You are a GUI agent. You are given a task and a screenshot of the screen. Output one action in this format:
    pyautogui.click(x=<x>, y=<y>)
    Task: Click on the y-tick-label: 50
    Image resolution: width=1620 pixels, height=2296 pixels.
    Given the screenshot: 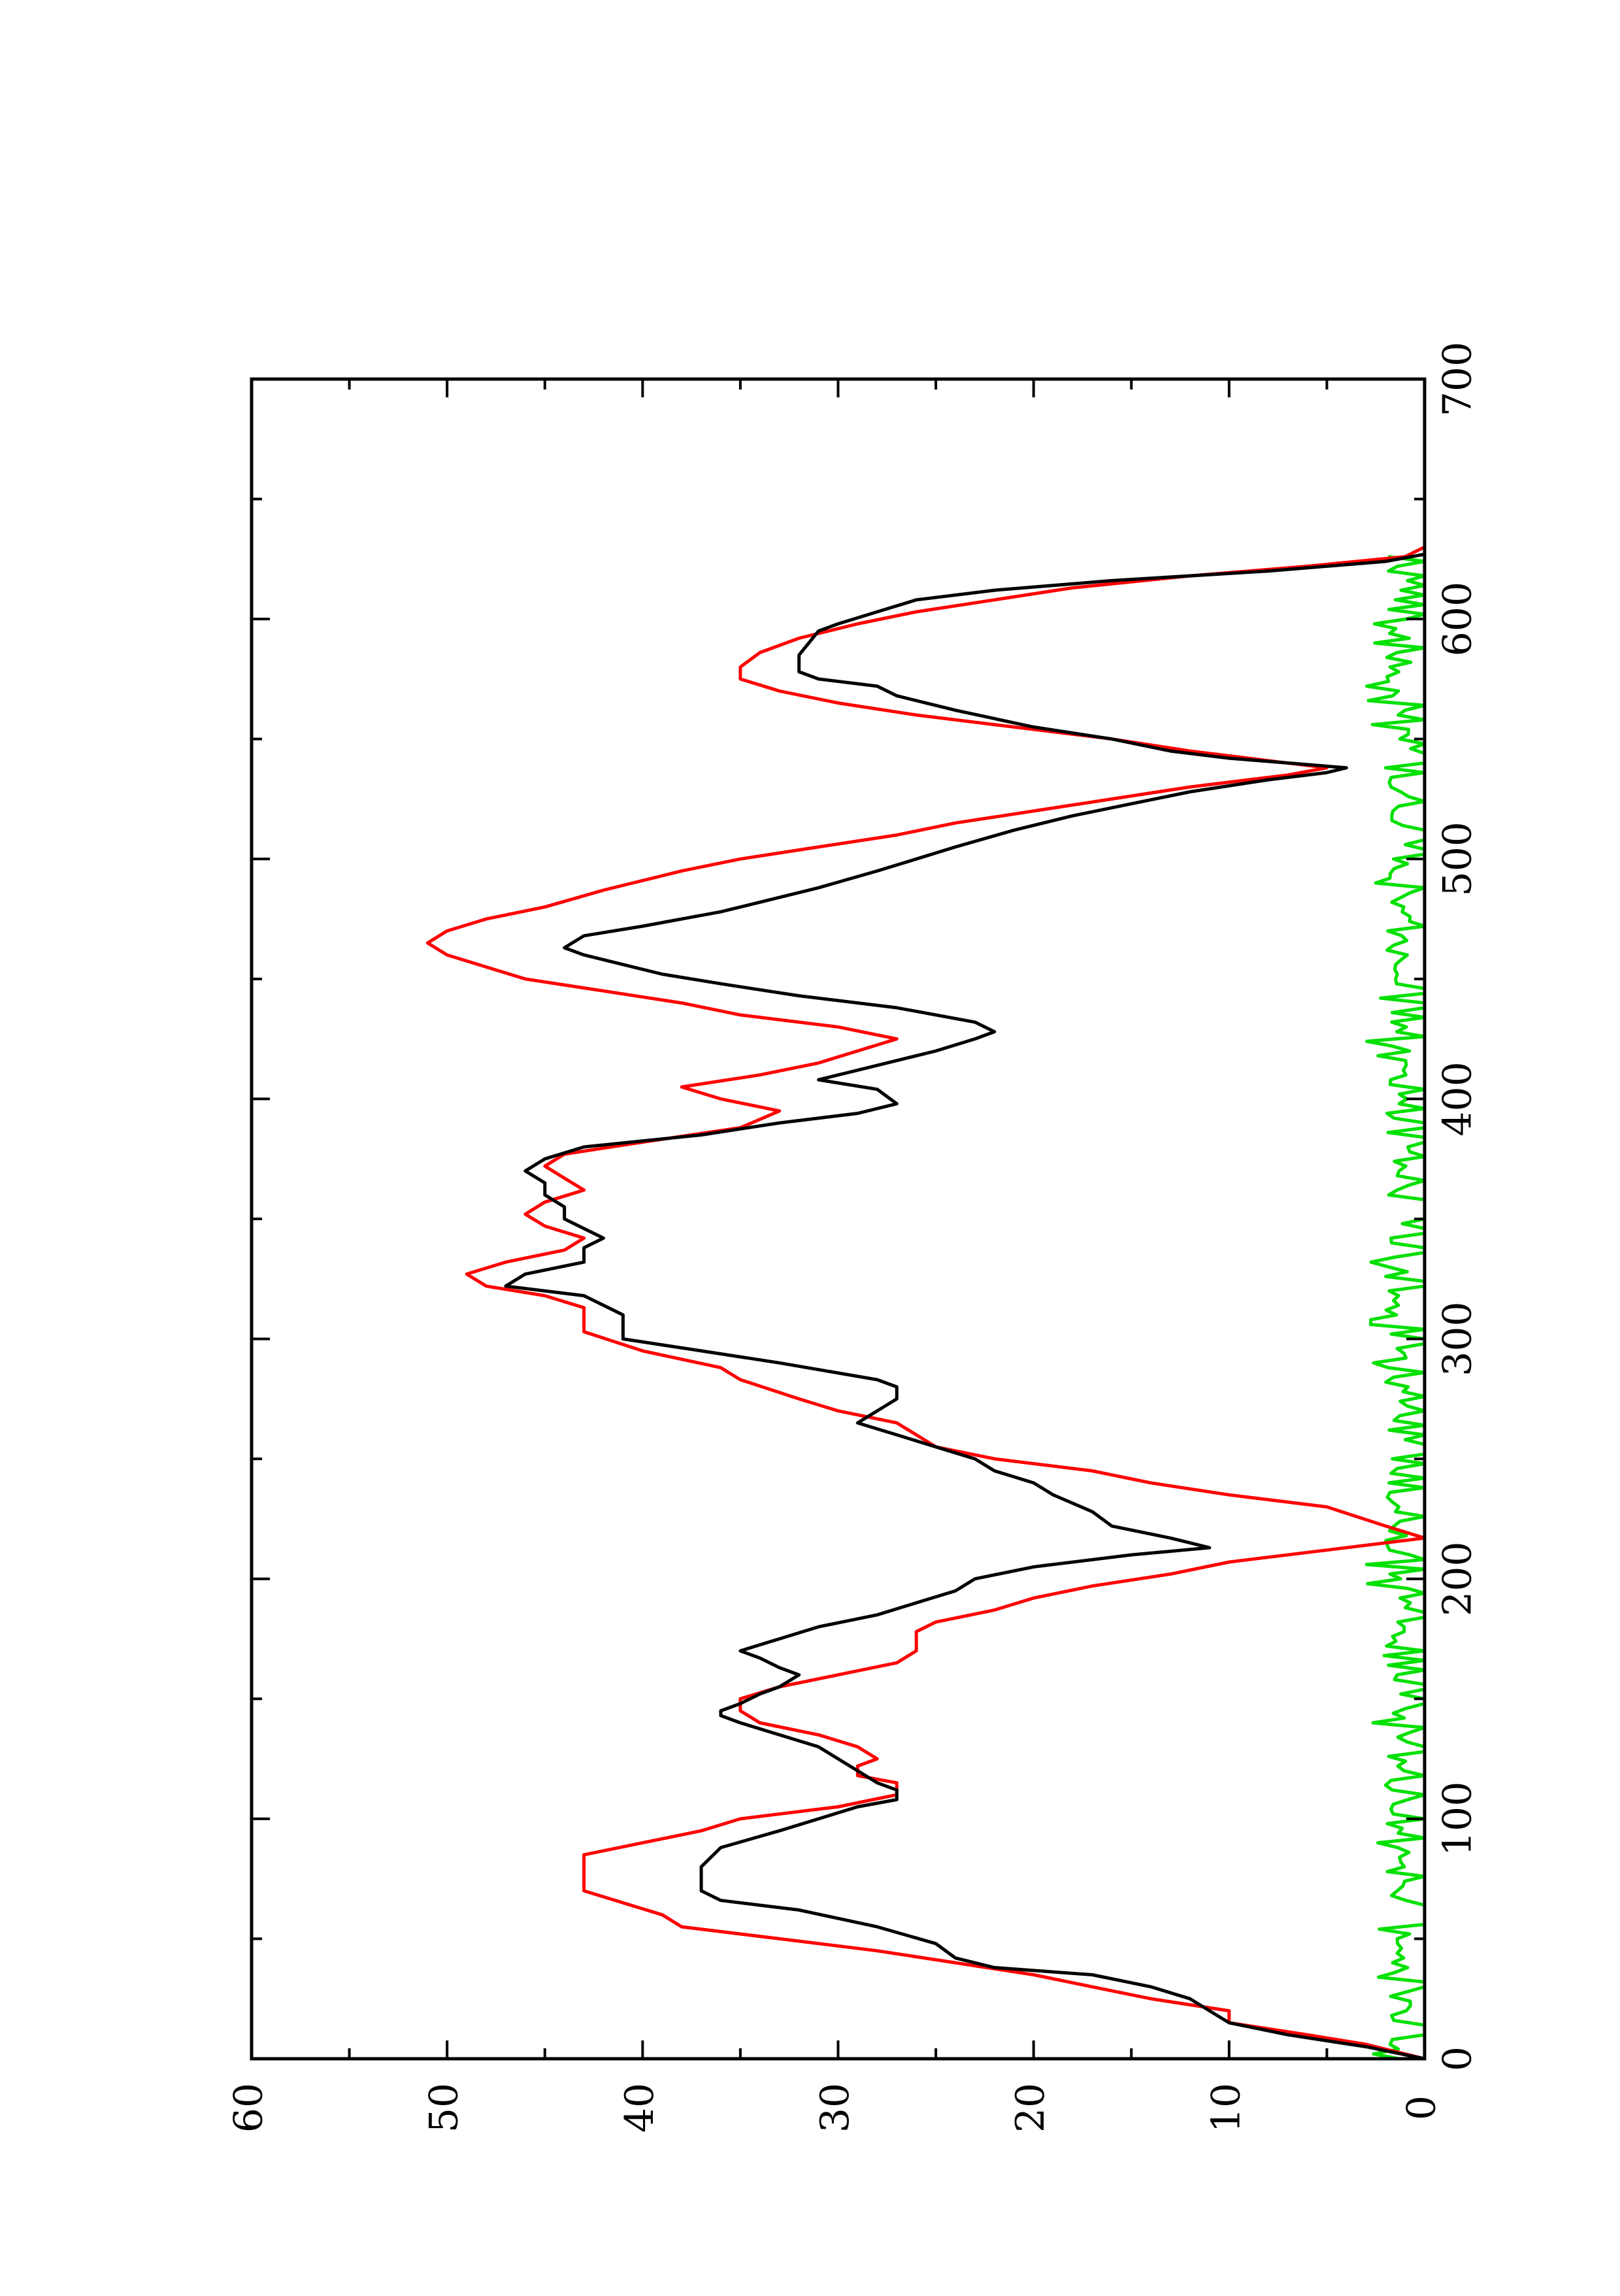 What is the action you would take?
    pyautogui.click(x=445, y=2108)
    